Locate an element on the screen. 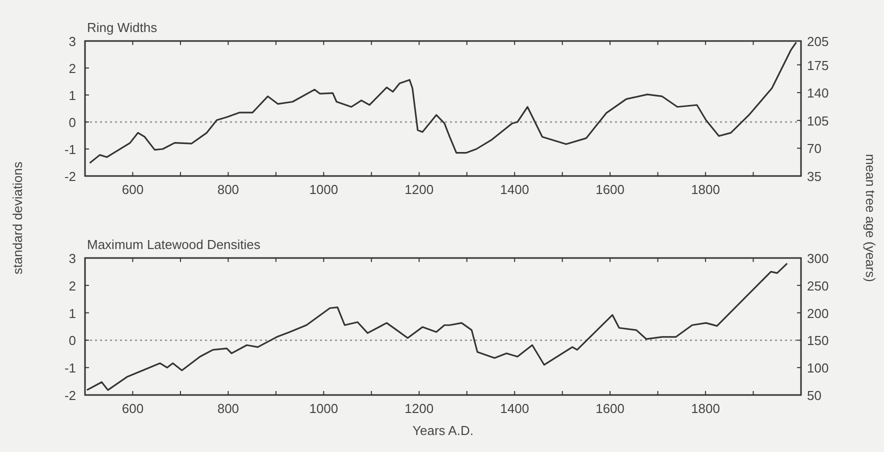  y2-tick-label: 175 is located at coordinates (818, 65).